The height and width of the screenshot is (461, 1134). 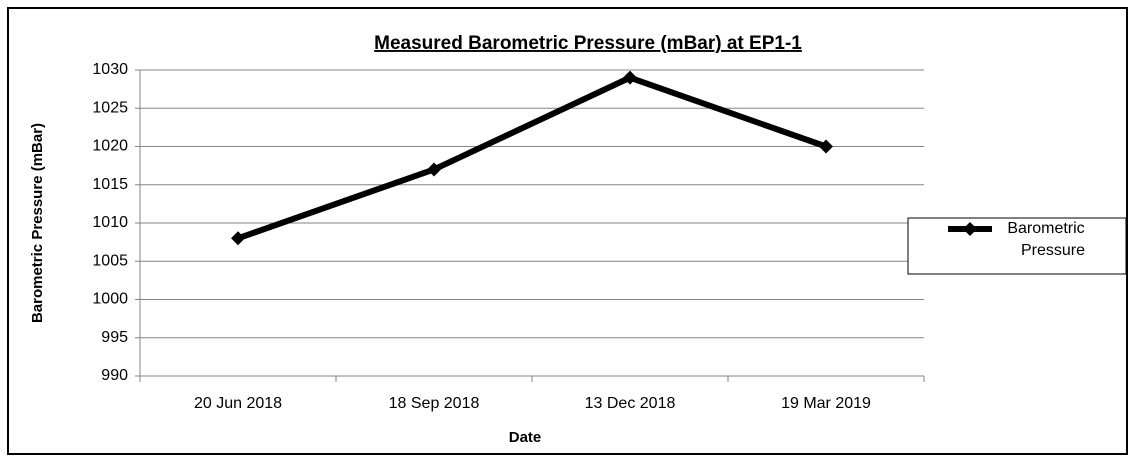 What do you see at coordinates (114, 375) in the screenshot?
I see `y-tick-label: 990` at bounding box center [114, 375].